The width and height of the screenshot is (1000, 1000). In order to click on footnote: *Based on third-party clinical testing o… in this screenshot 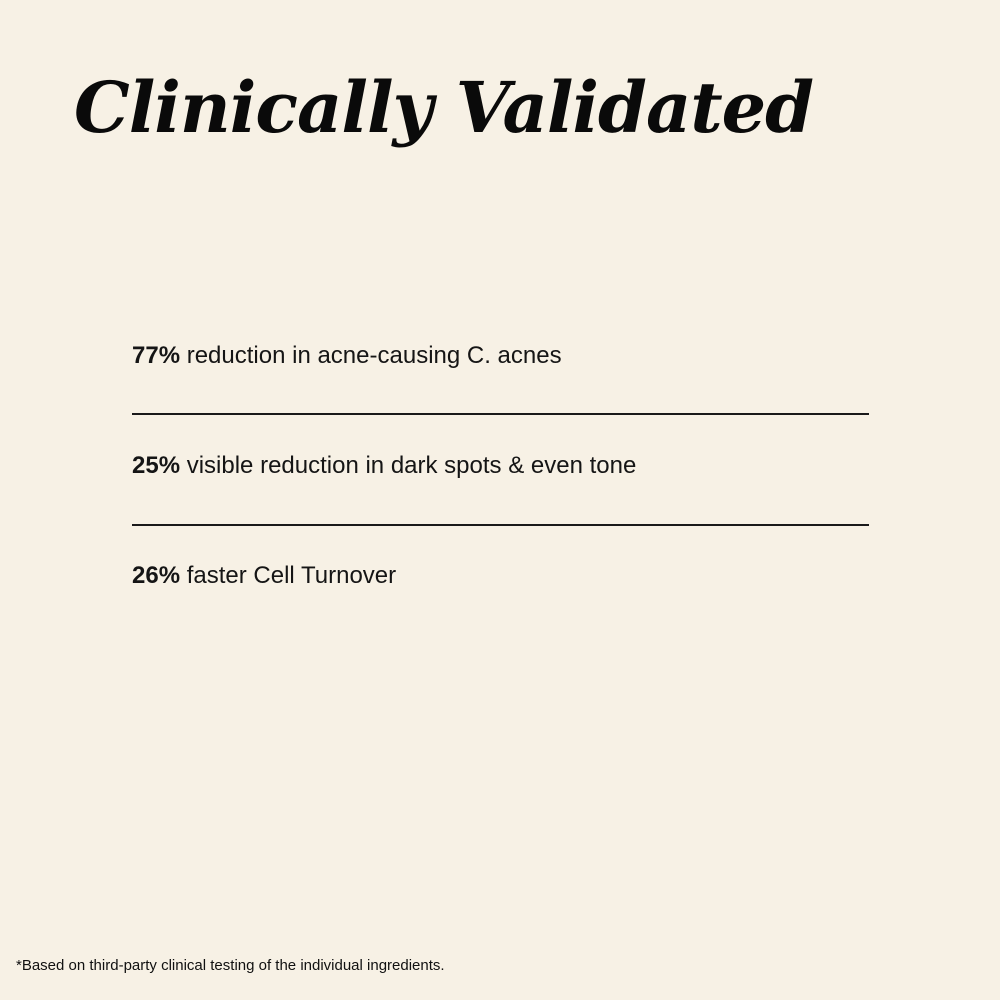, I will do `click(230, 965)`.